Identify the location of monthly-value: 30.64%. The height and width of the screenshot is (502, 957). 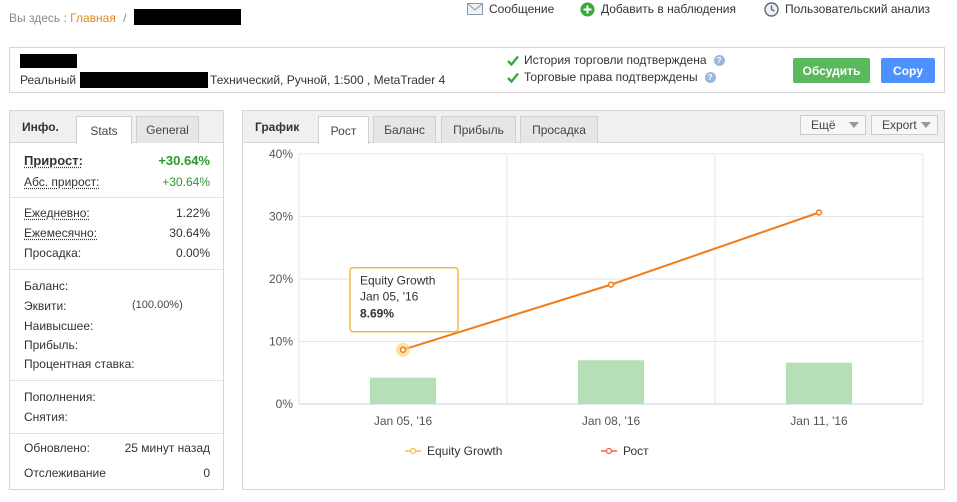
(189, 233).